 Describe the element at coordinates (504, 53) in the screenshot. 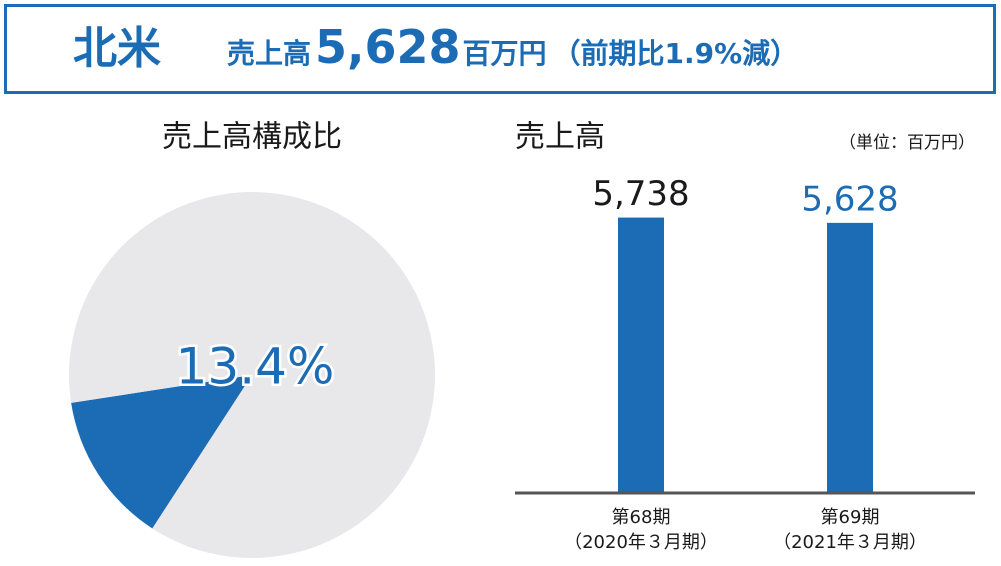

I see `header-unit: 百万円` at that location.